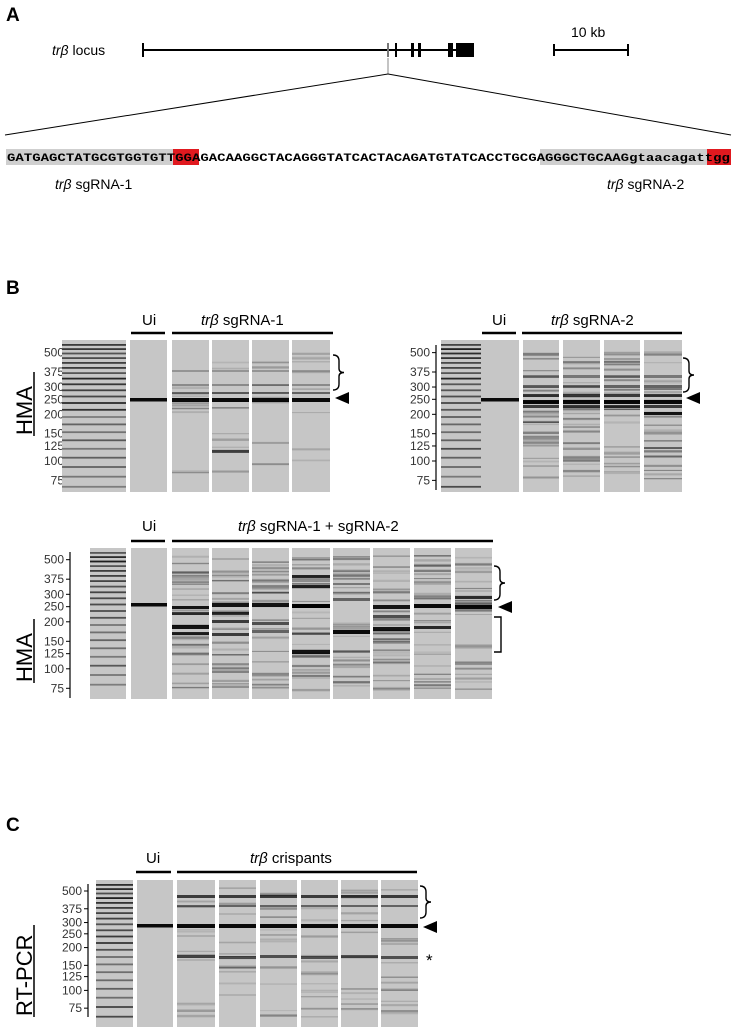 The height and width of the screenshot is (1030, 733). Describe the element at coordinates (148, 416) in the screenshot. I see `gel1-ui-lane` at that location.